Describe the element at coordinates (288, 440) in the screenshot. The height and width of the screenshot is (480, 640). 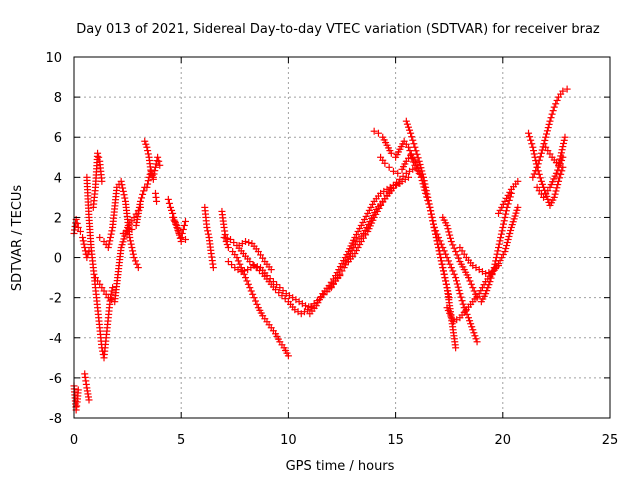
I see `x-tick-label: 10` at that location.